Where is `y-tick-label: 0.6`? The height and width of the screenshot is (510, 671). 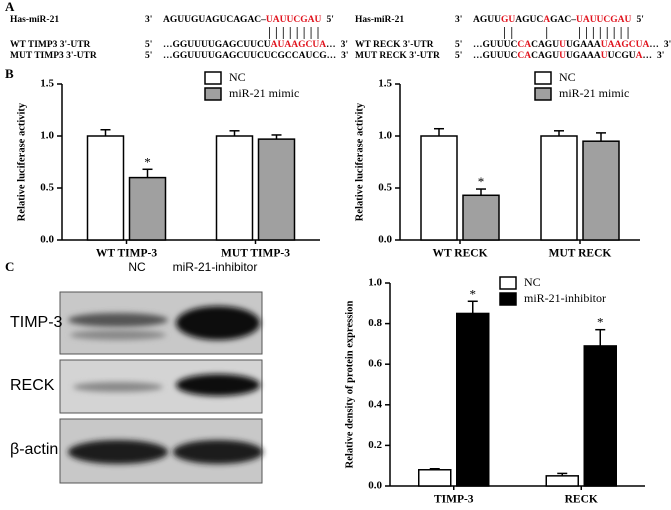 y-tick-label: 0.6 is located at coordinates (375, 364).